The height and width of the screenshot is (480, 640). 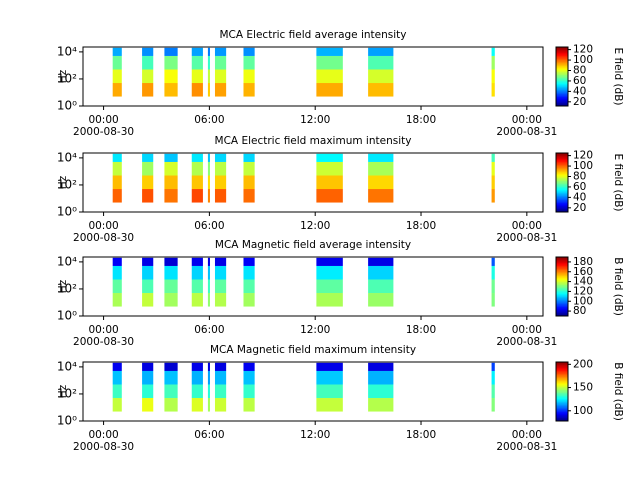 What do you see at coordinates (313, 391) in the screenshot?
I see `axes-frame` at bounding box center [313, 391].